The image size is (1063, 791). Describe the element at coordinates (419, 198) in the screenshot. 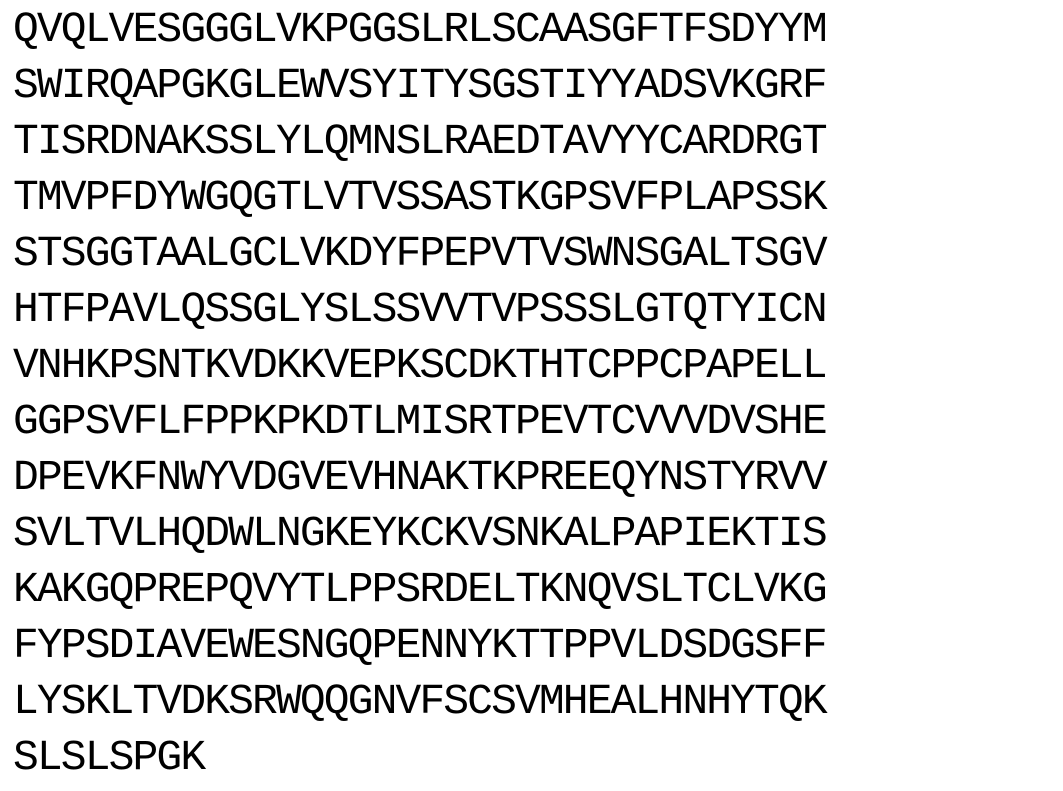

I see `sequence-line-4: TMVPFDYWGQGTLVTVSSASTKGPSVFPLAPSSK` at that location.